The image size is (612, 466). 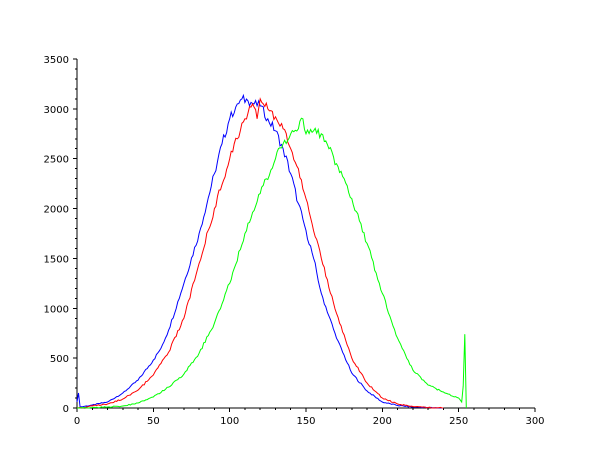 What do you see at coordinates (59, 359) in the screenshot?
I see `y-tick-label: 500` at bounding box center [59, 359].